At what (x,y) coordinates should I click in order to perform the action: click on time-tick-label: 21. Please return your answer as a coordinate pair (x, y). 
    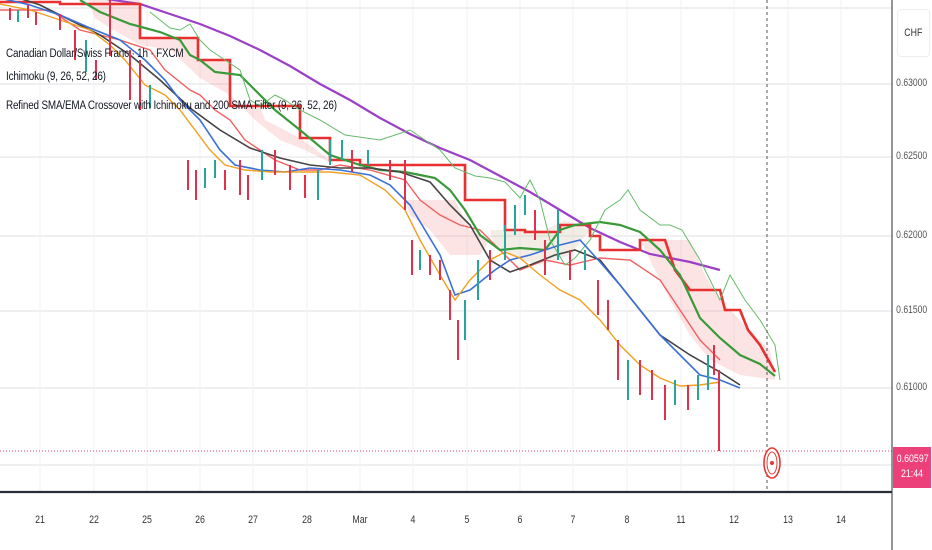
    Looking at the image, I should click on (40, 520).